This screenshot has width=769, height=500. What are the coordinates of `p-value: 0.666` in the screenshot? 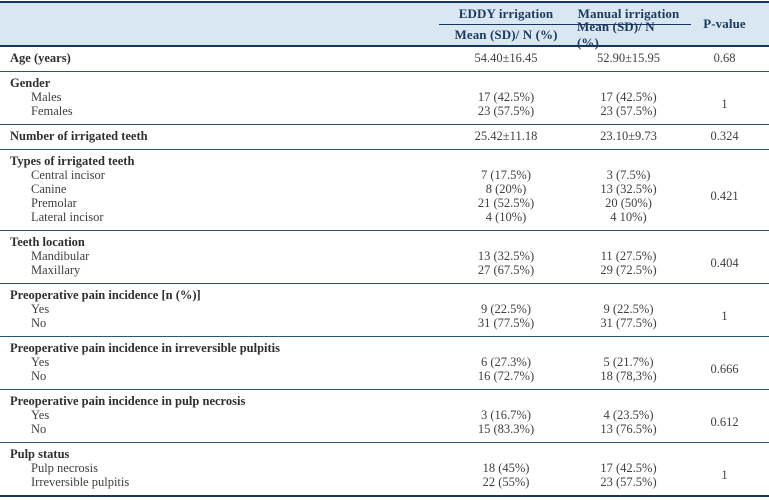 It's located at (724, 369).